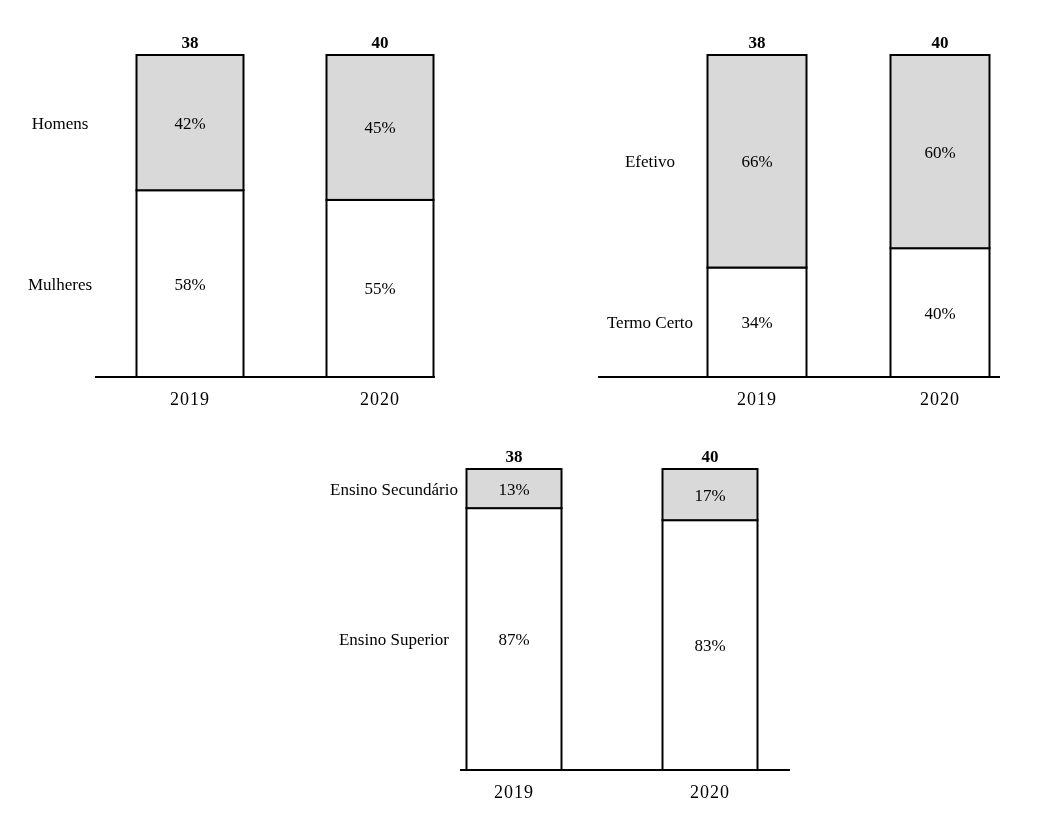  I want to click on data-label: 17%, so click(710, 495).